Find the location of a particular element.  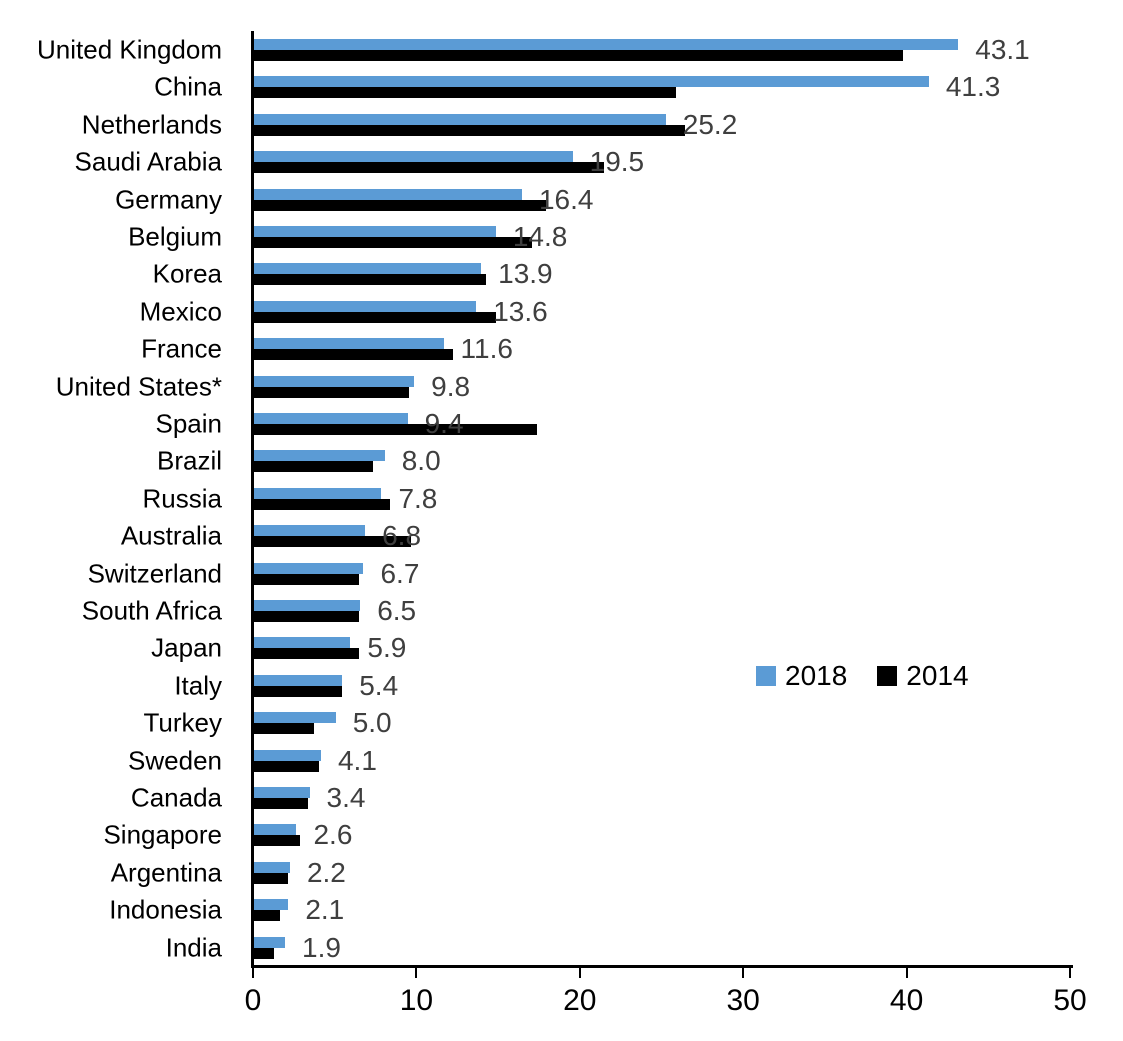

category-label-sweden: Sweden is located at coordinates (175, 760).